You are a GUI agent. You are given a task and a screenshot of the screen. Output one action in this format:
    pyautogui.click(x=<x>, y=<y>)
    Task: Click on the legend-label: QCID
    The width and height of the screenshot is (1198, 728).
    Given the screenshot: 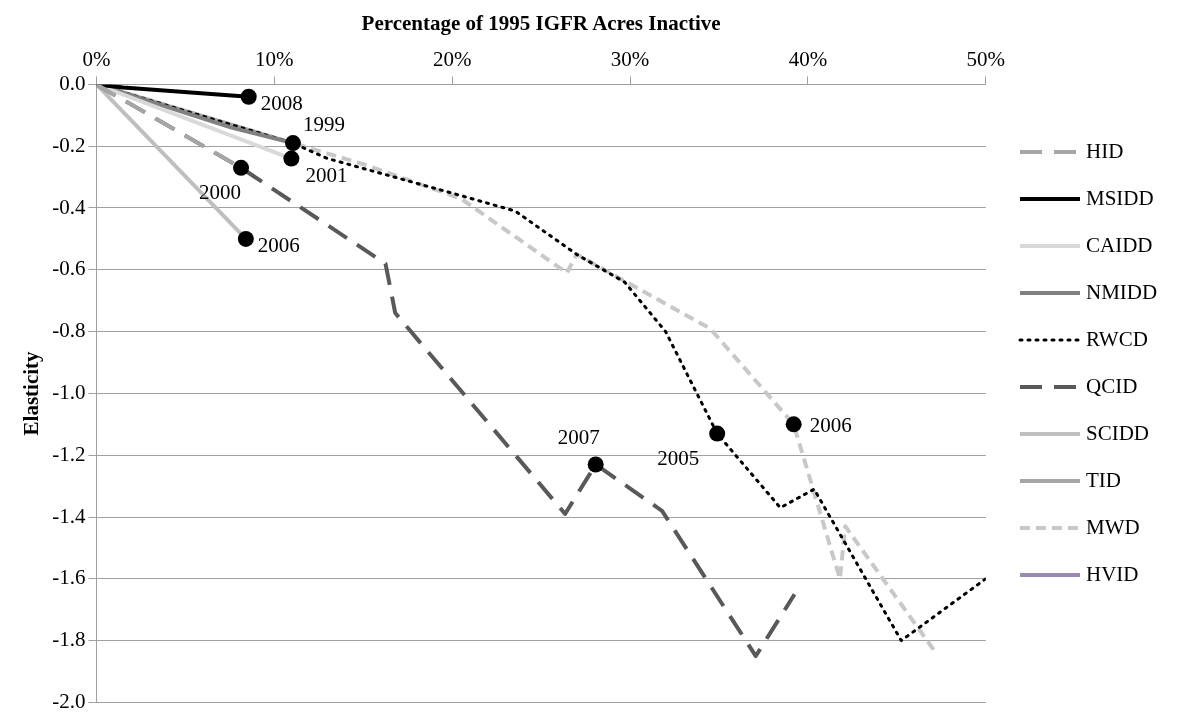 What is the action you would take?
    pyautogui.click(x=1112, y=386)
    